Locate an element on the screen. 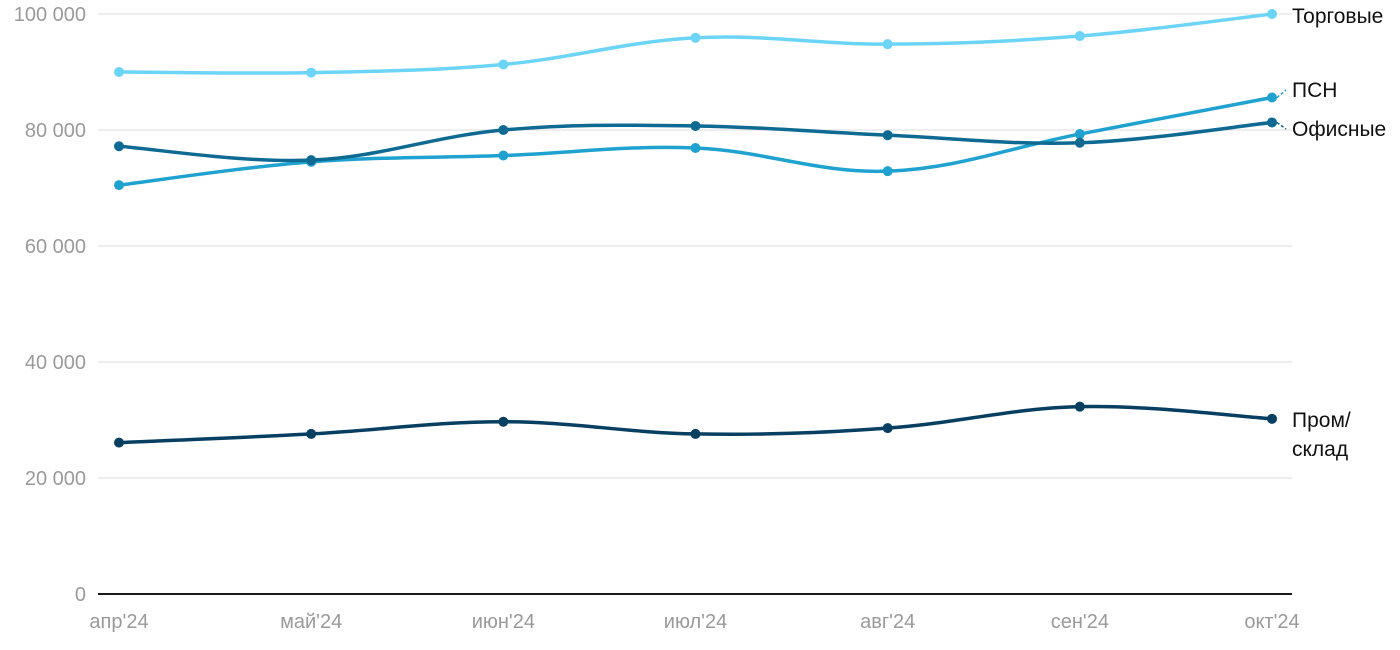  series-Пром/склад is located at coordinates (695, 424).